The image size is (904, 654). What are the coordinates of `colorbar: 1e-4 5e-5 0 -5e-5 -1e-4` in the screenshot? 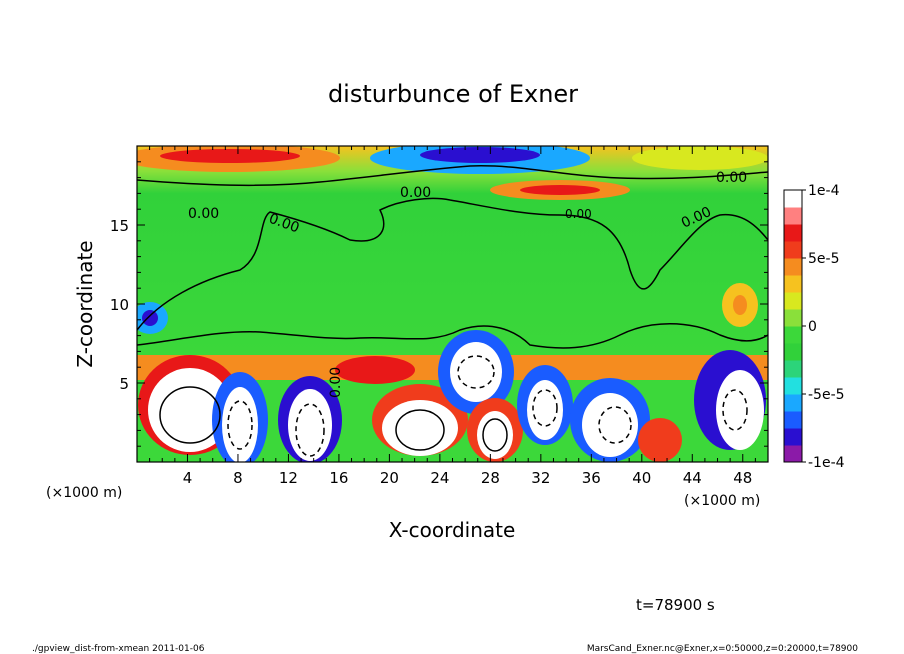 It's located at (814, 327).